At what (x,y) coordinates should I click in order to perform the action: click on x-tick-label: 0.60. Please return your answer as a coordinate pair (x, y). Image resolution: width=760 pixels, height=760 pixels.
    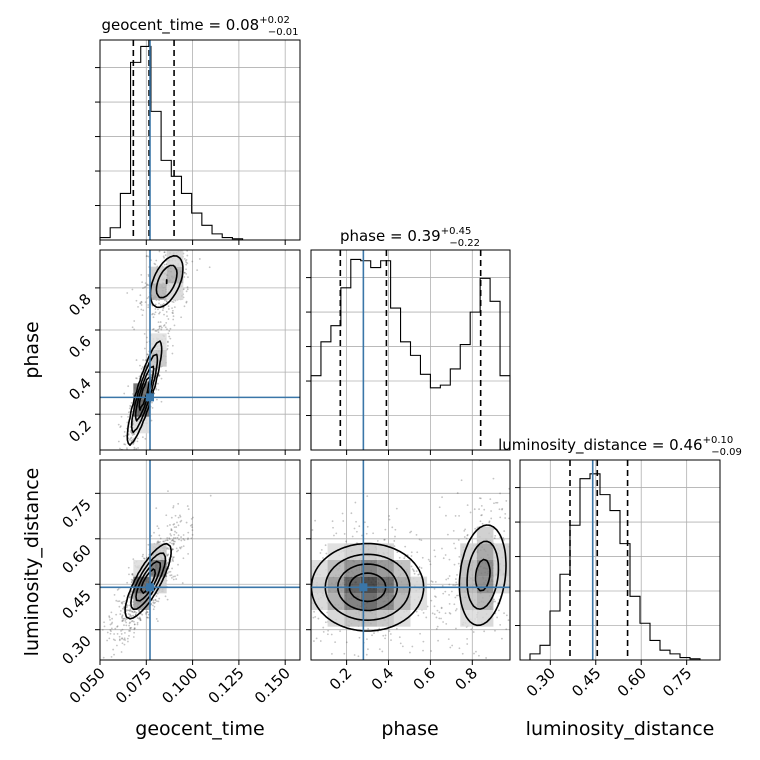
    Looking at the image, I should click on (632, 682).